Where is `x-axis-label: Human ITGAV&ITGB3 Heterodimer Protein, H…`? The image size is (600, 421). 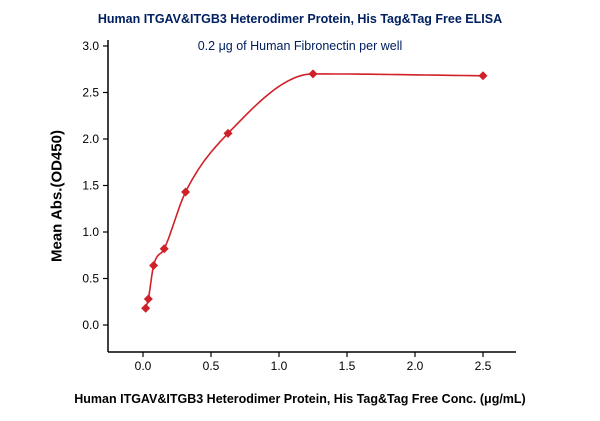
x-axis-label: Human ITGAV&ITGB3 Heterodimer Protein, H… is located at coordinates (300, 399).